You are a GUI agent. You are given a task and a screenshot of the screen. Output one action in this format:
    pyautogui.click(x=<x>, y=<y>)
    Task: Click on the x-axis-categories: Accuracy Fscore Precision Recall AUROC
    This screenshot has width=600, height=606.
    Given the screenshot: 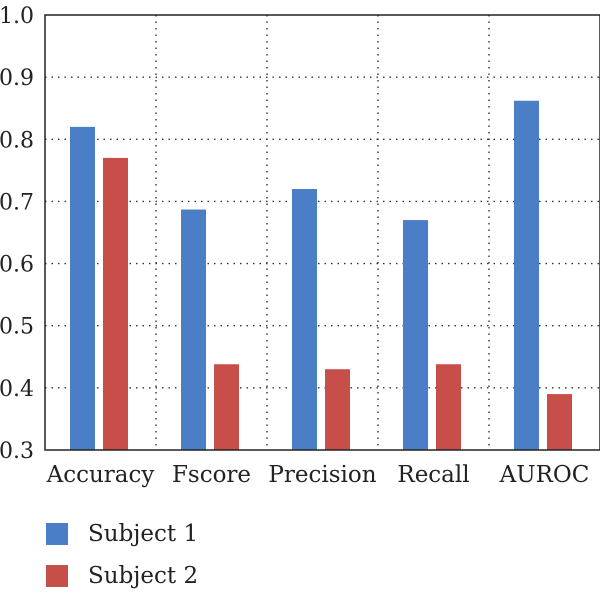 What is the action you would take?
    pyautogui.click(x=318, y=475)
    